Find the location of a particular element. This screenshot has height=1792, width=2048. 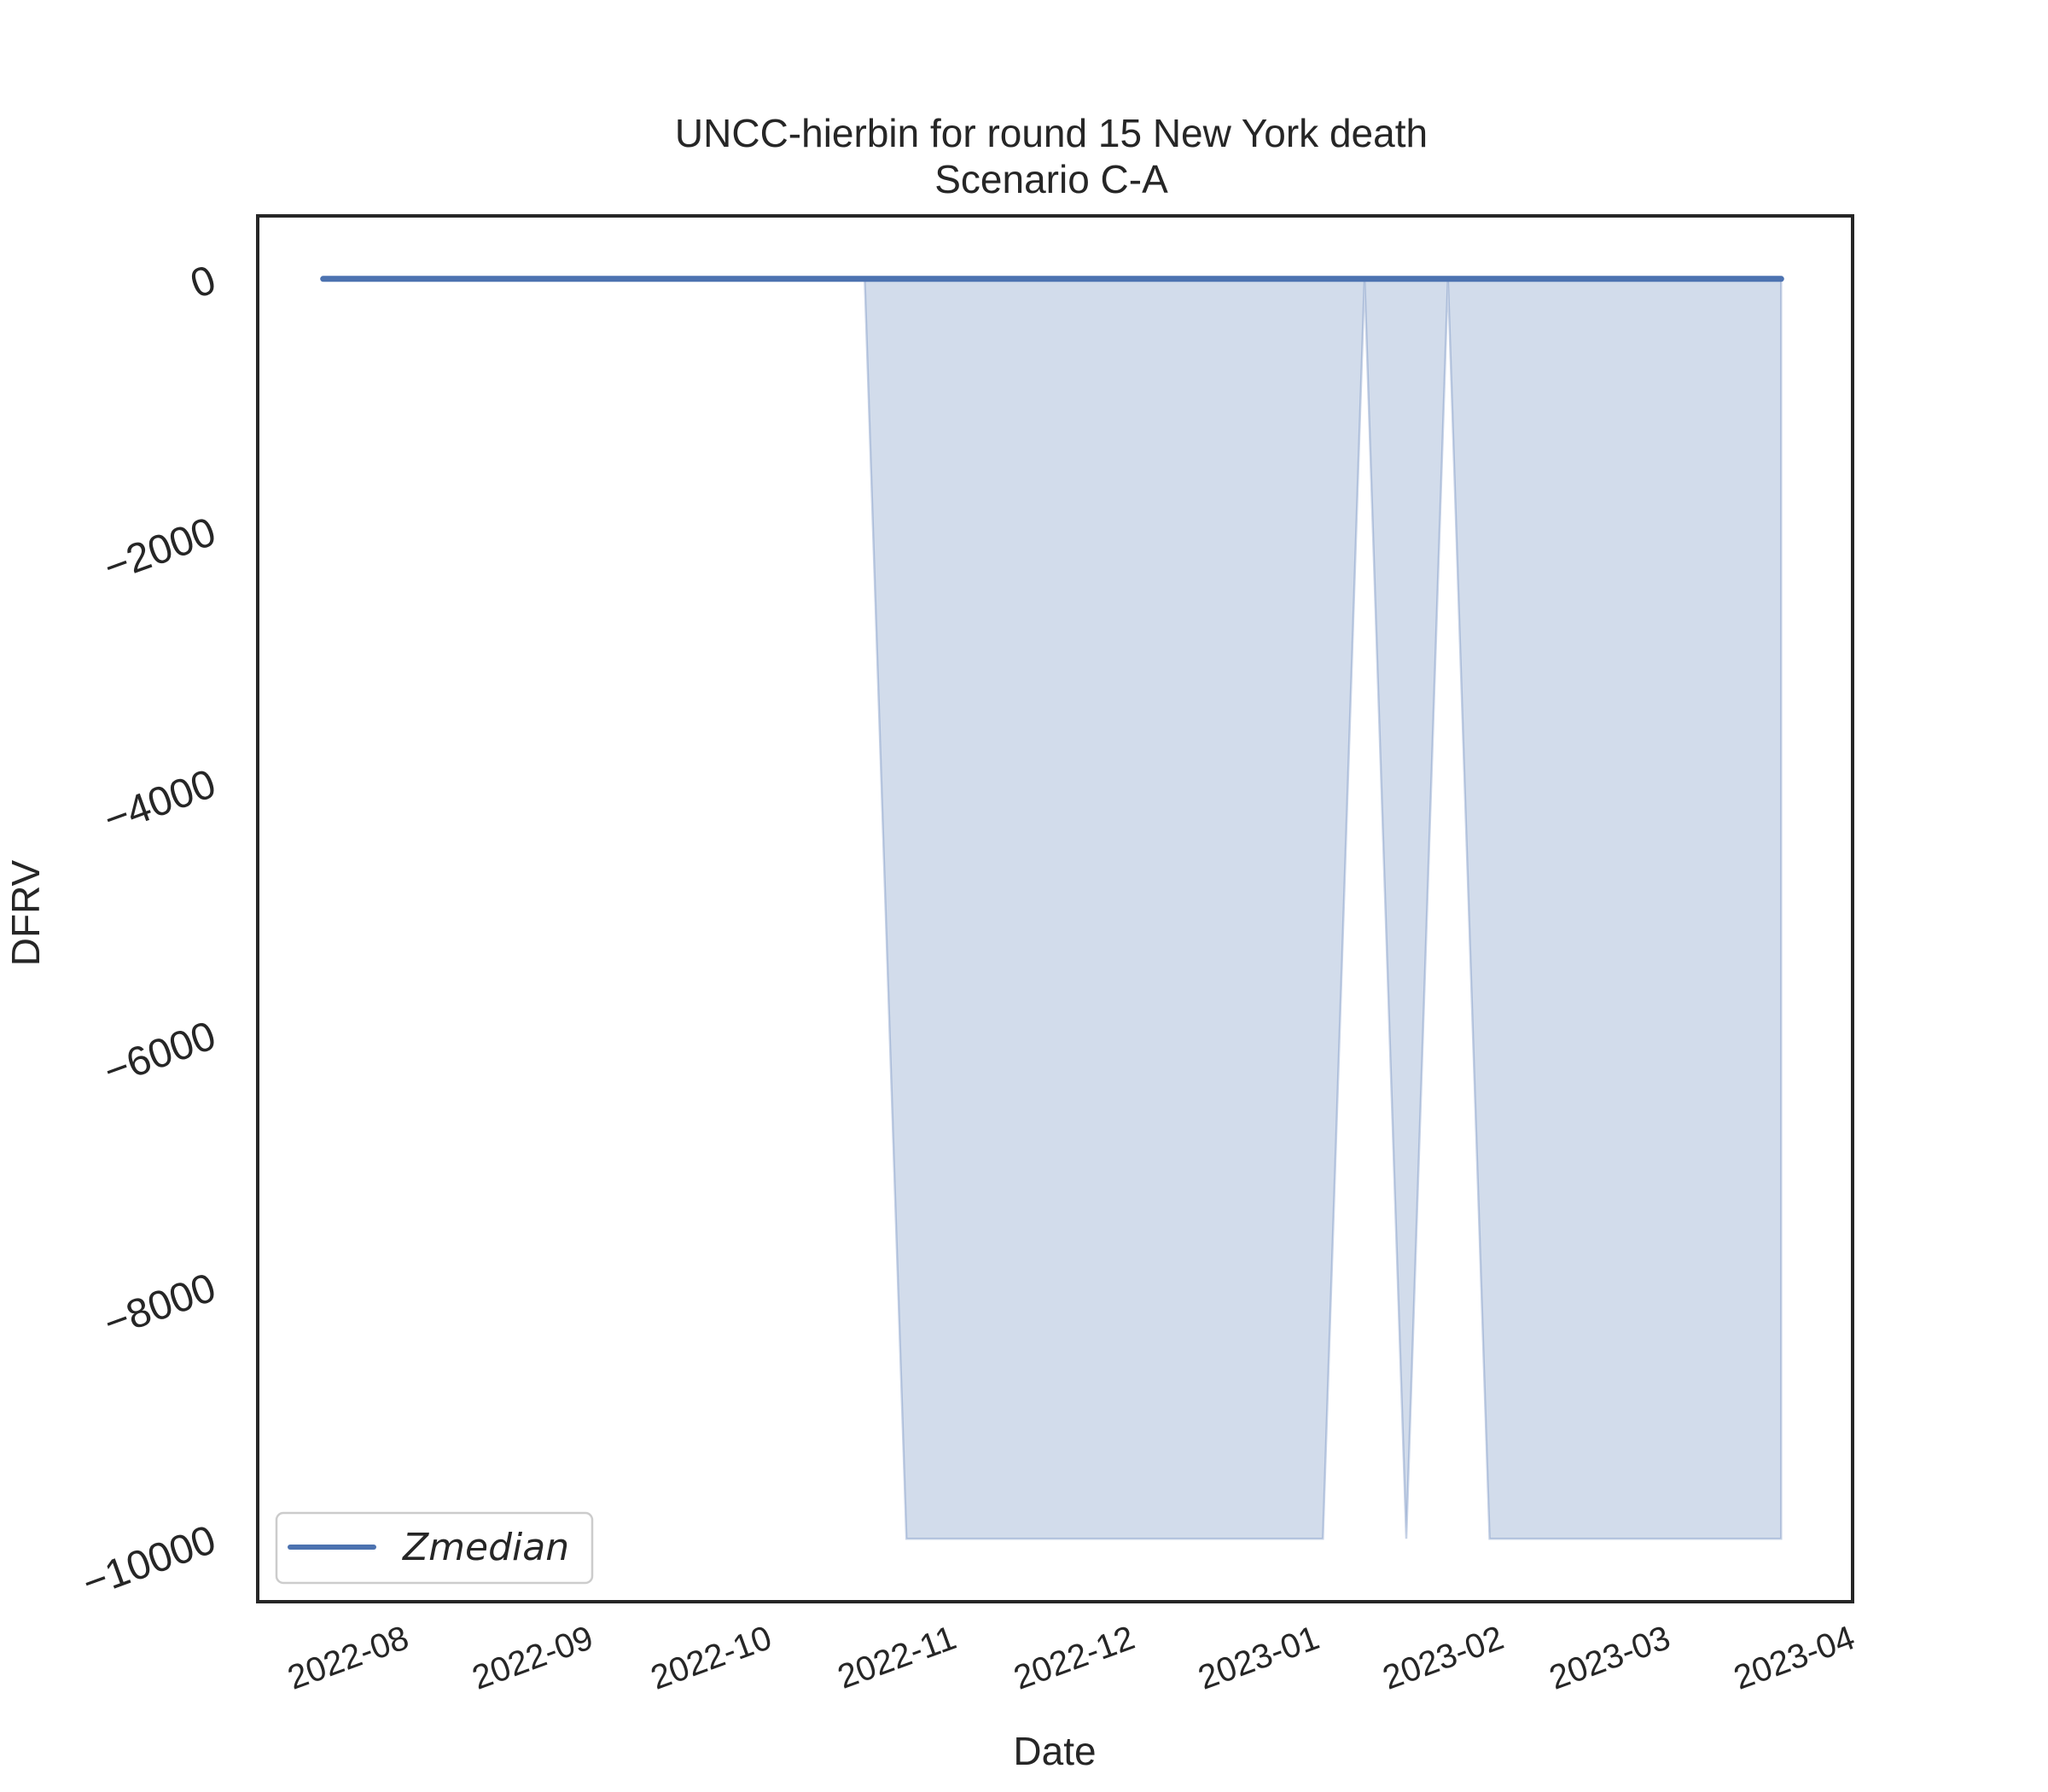

y-axis-label: DFRV is located at coordinates (25, 913).